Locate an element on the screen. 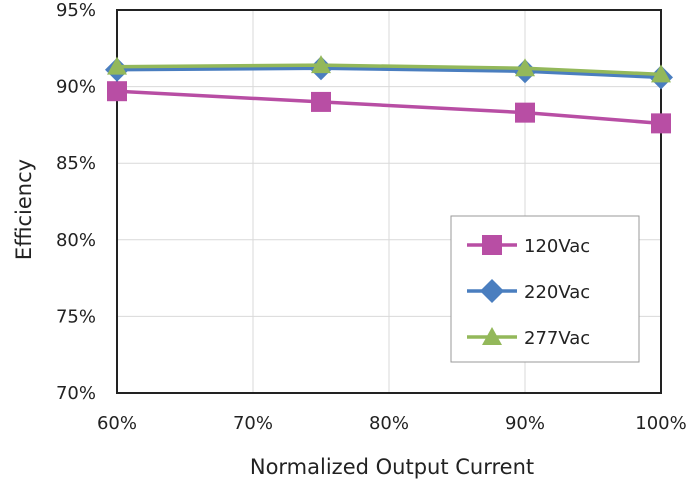 The width and height of the screenshot is (699, 485). legend-entry: 120Vac is located at coordinates (528, 246).